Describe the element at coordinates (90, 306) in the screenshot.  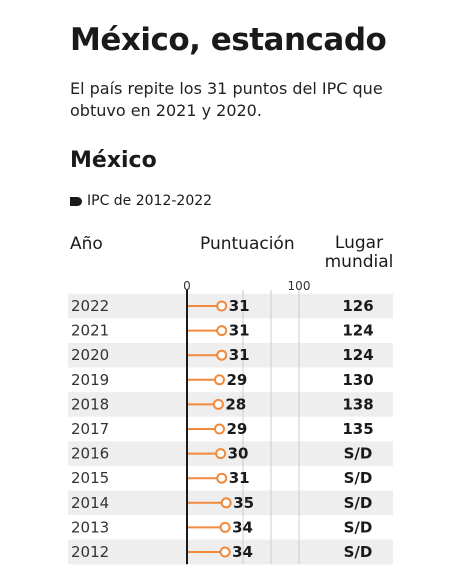
I see `year-label: 2022` at that location.